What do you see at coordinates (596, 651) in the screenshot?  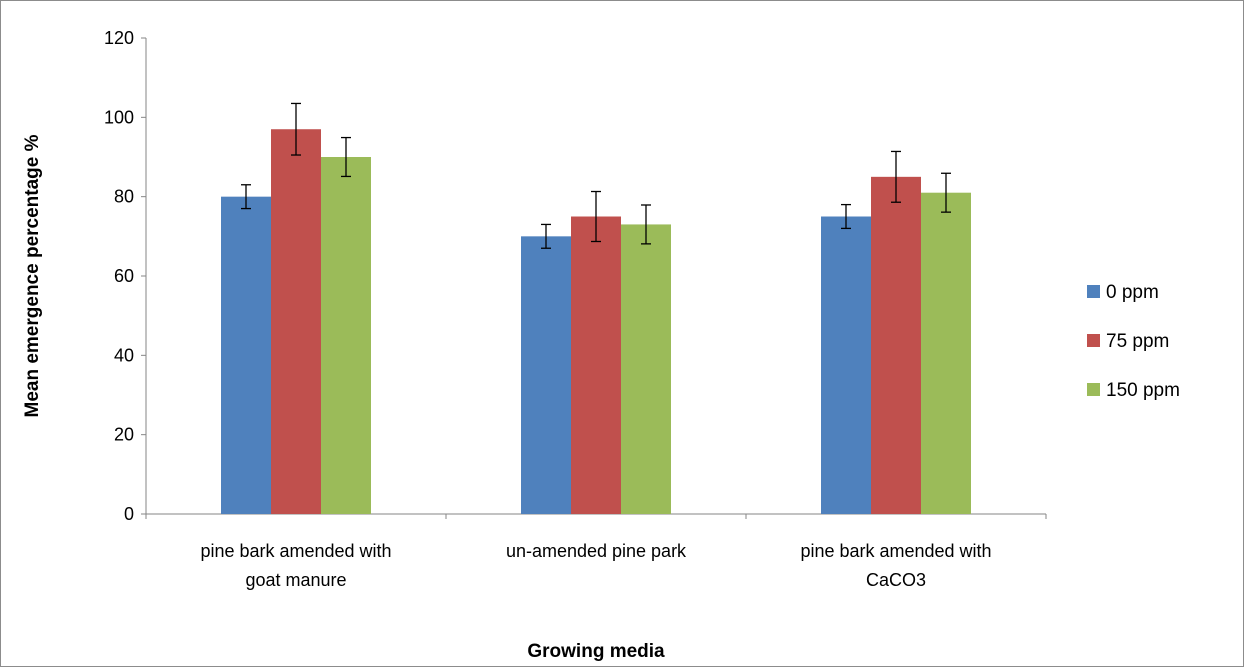 I see `x-axis-title: Growing media` at bounding box center [596, 651].